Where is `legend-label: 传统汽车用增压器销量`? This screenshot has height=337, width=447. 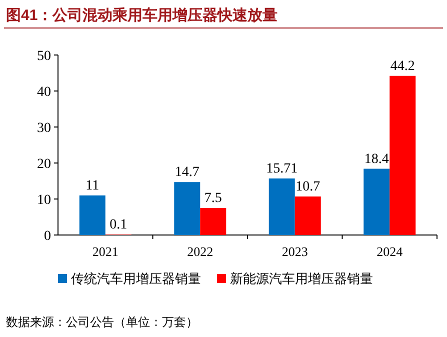 legend-label: 传统汽车用增压器销量 is located at coordinates (136, 278).